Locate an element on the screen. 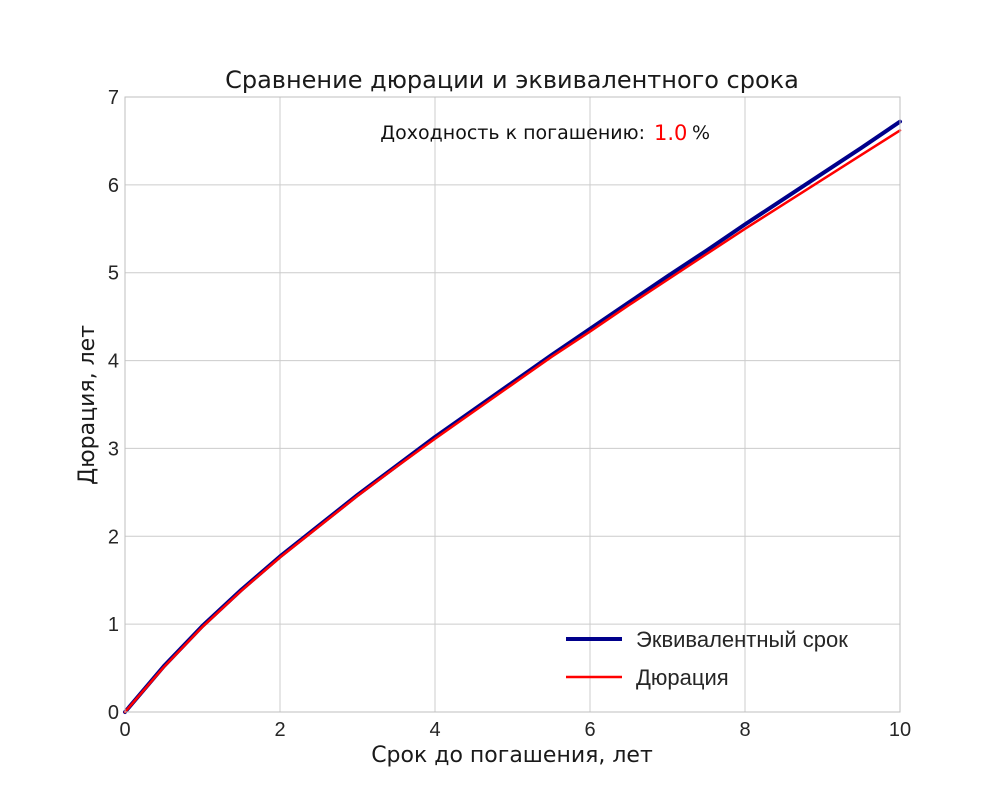  y-tick-label: 4 is located at coordinates (113, 362).